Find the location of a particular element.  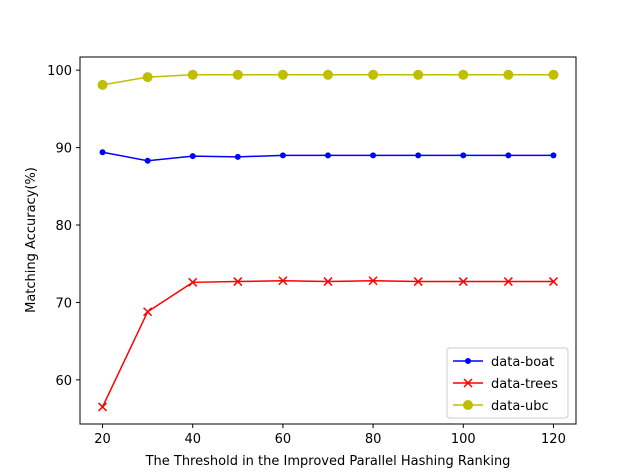

legend-box is located at coordinates (507, 383).